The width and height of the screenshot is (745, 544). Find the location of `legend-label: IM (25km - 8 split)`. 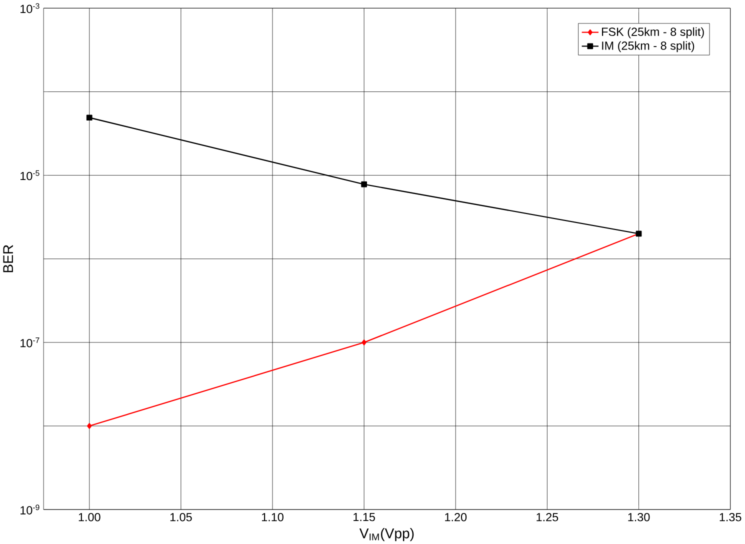

legend-label: IM (25km - 8 split) is located at coordinates (648, 46).